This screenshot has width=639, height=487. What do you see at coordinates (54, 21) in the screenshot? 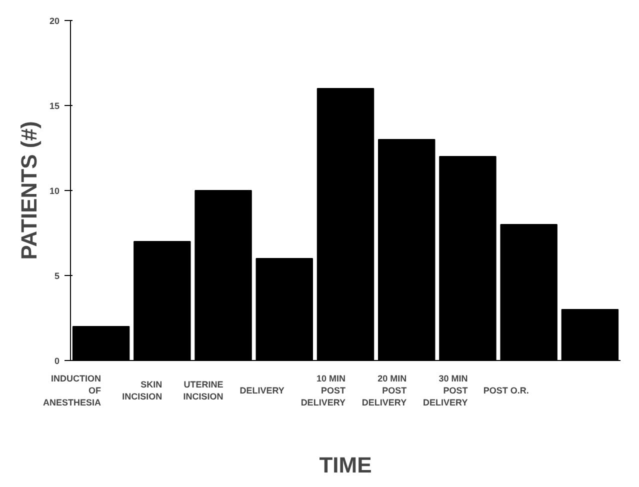
I see `y-tick-label: 20` at bounding box center [54, 21].